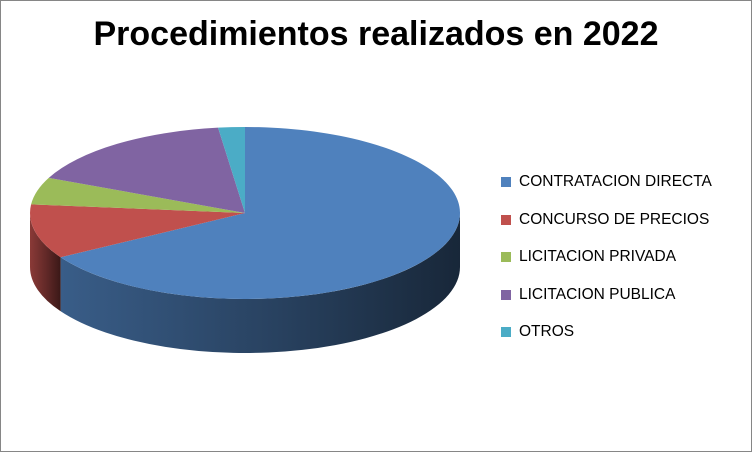  I want to click on legend-item: LICITACION PRIVADA, so click(623, 257).